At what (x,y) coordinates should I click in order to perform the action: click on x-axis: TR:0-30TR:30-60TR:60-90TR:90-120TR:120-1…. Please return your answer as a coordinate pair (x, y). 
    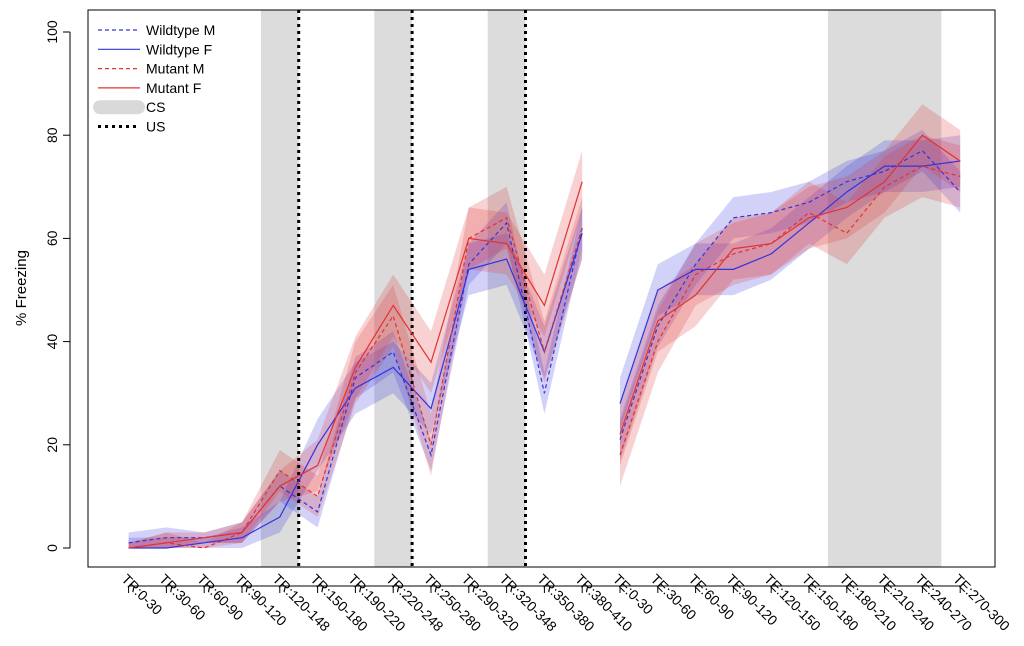
    Looking at the image, I should click on (565, 603).